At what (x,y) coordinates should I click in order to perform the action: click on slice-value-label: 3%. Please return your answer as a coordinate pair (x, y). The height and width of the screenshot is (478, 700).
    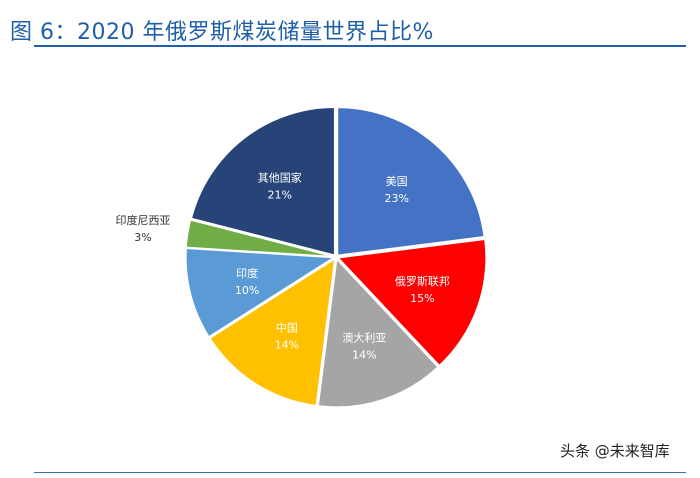
    Looking at the image, I should click on (142, 237).